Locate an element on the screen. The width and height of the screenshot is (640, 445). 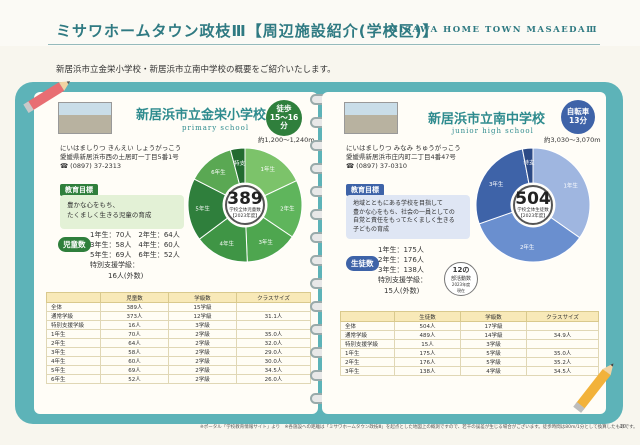
count-line: 5年生：69人 6年生：52人 is located at coordinates (135, 255).